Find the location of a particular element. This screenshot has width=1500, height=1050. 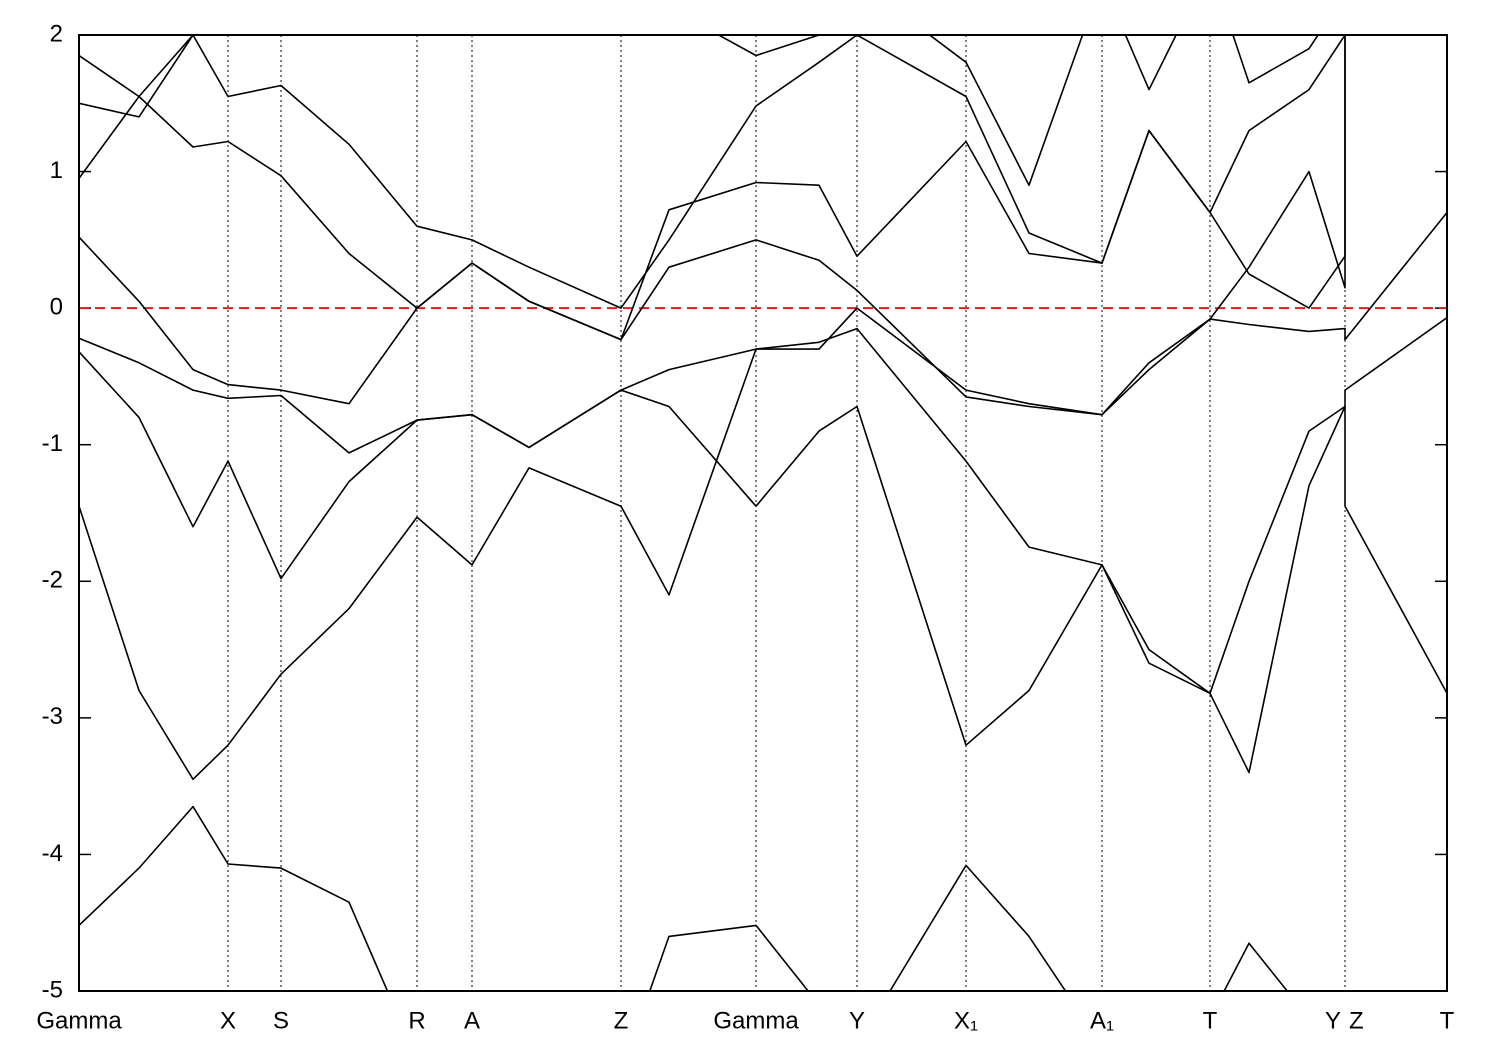

y-tick-label: -4 is located at coordinates (52, 853).